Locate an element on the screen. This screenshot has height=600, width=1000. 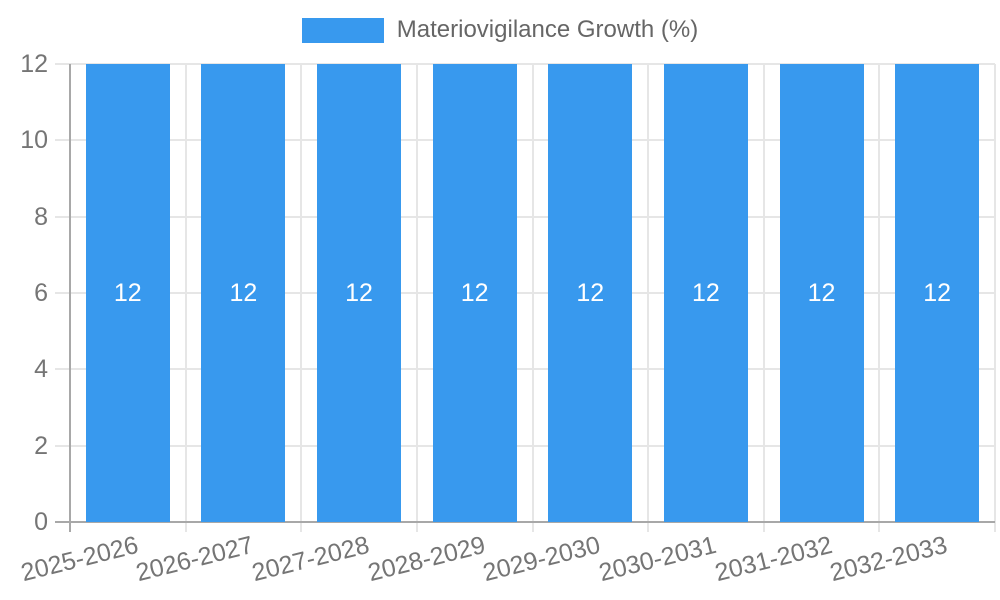
y-tick-label: 8 is located at coordinates (41, 216).